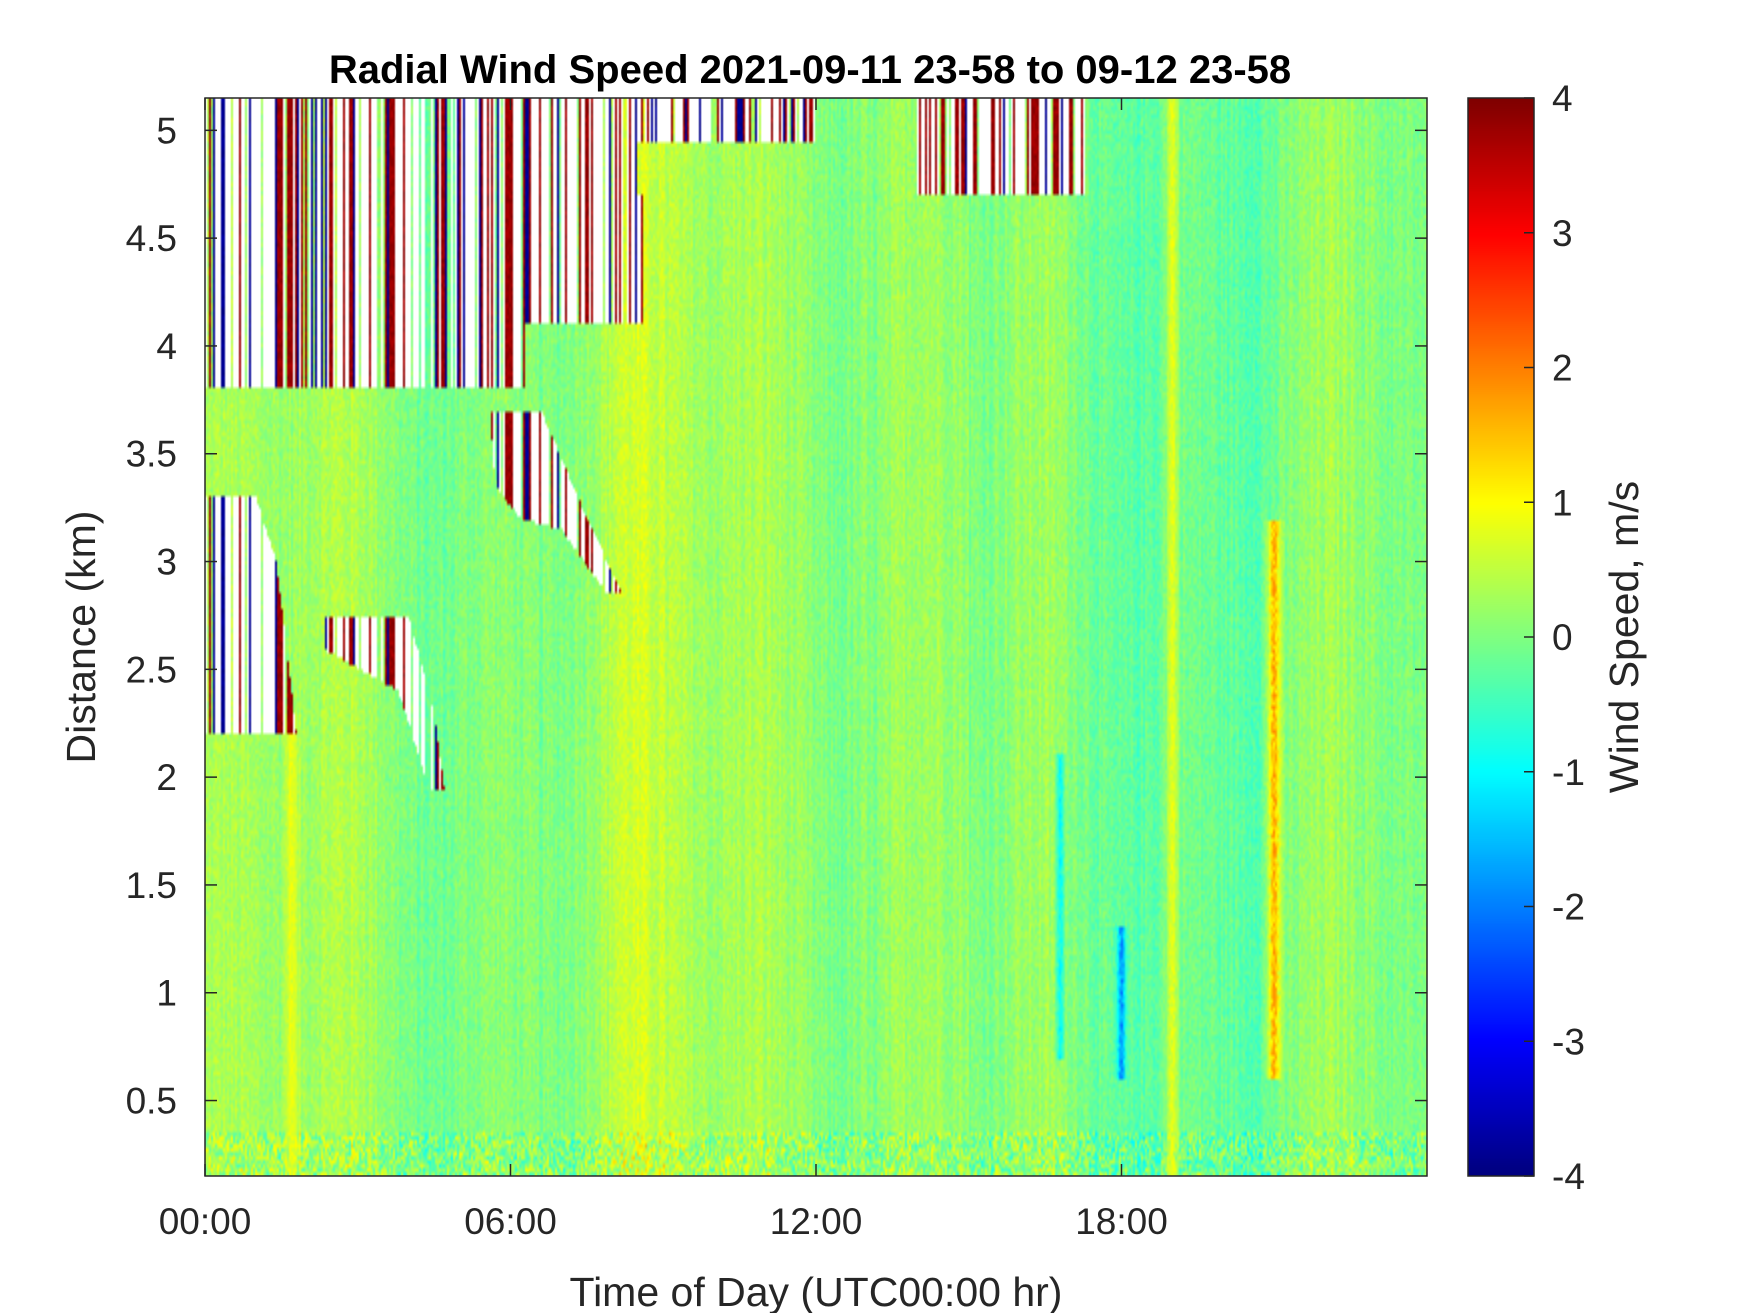  What do you see at coordinates (1562, 637) in the screenshot?
I see `colorbar-tick-label: 0` at bounding box center [1562, 637].